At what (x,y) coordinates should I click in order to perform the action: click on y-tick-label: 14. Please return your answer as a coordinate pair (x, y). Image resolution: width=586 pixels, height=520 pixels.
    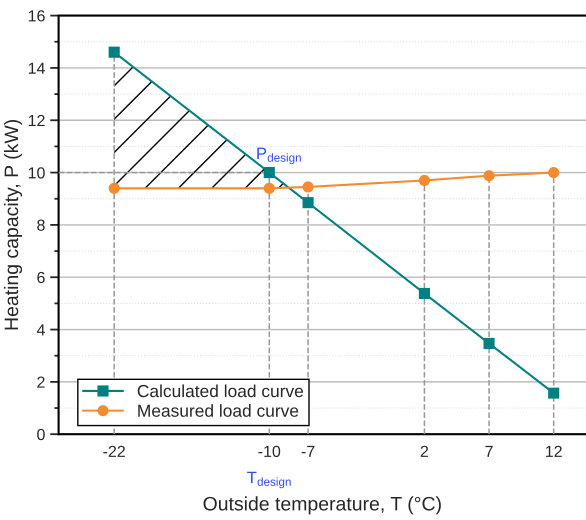
    Looking at the image, I should click on (36, 68).